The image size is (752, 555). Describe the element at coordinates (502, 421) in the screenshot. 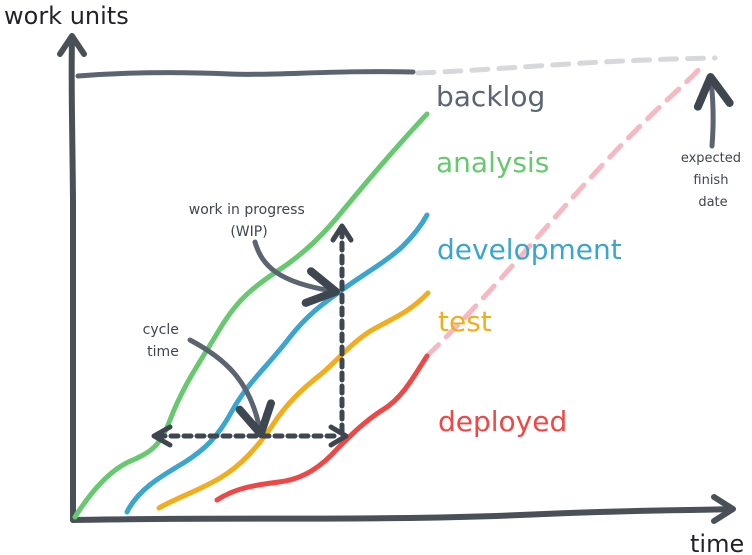

I see `deployed-label: deployed` at that location.